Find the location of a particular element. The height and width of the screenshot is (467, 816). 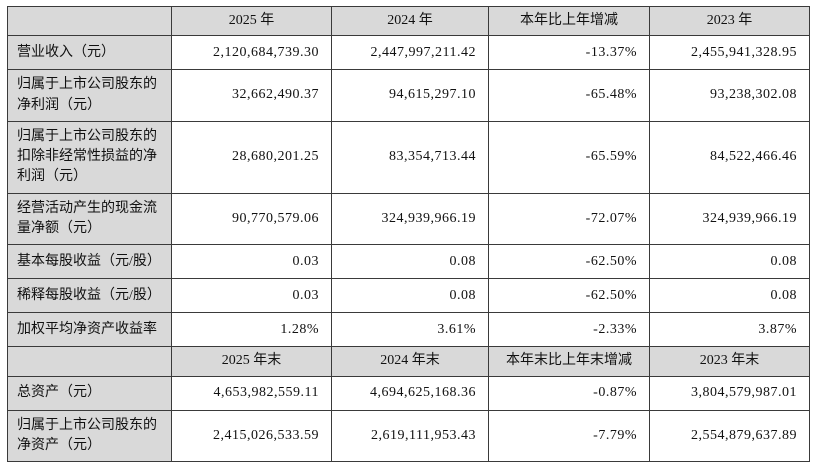

cell-value: -65.59% is located at coordinates (569, 157).